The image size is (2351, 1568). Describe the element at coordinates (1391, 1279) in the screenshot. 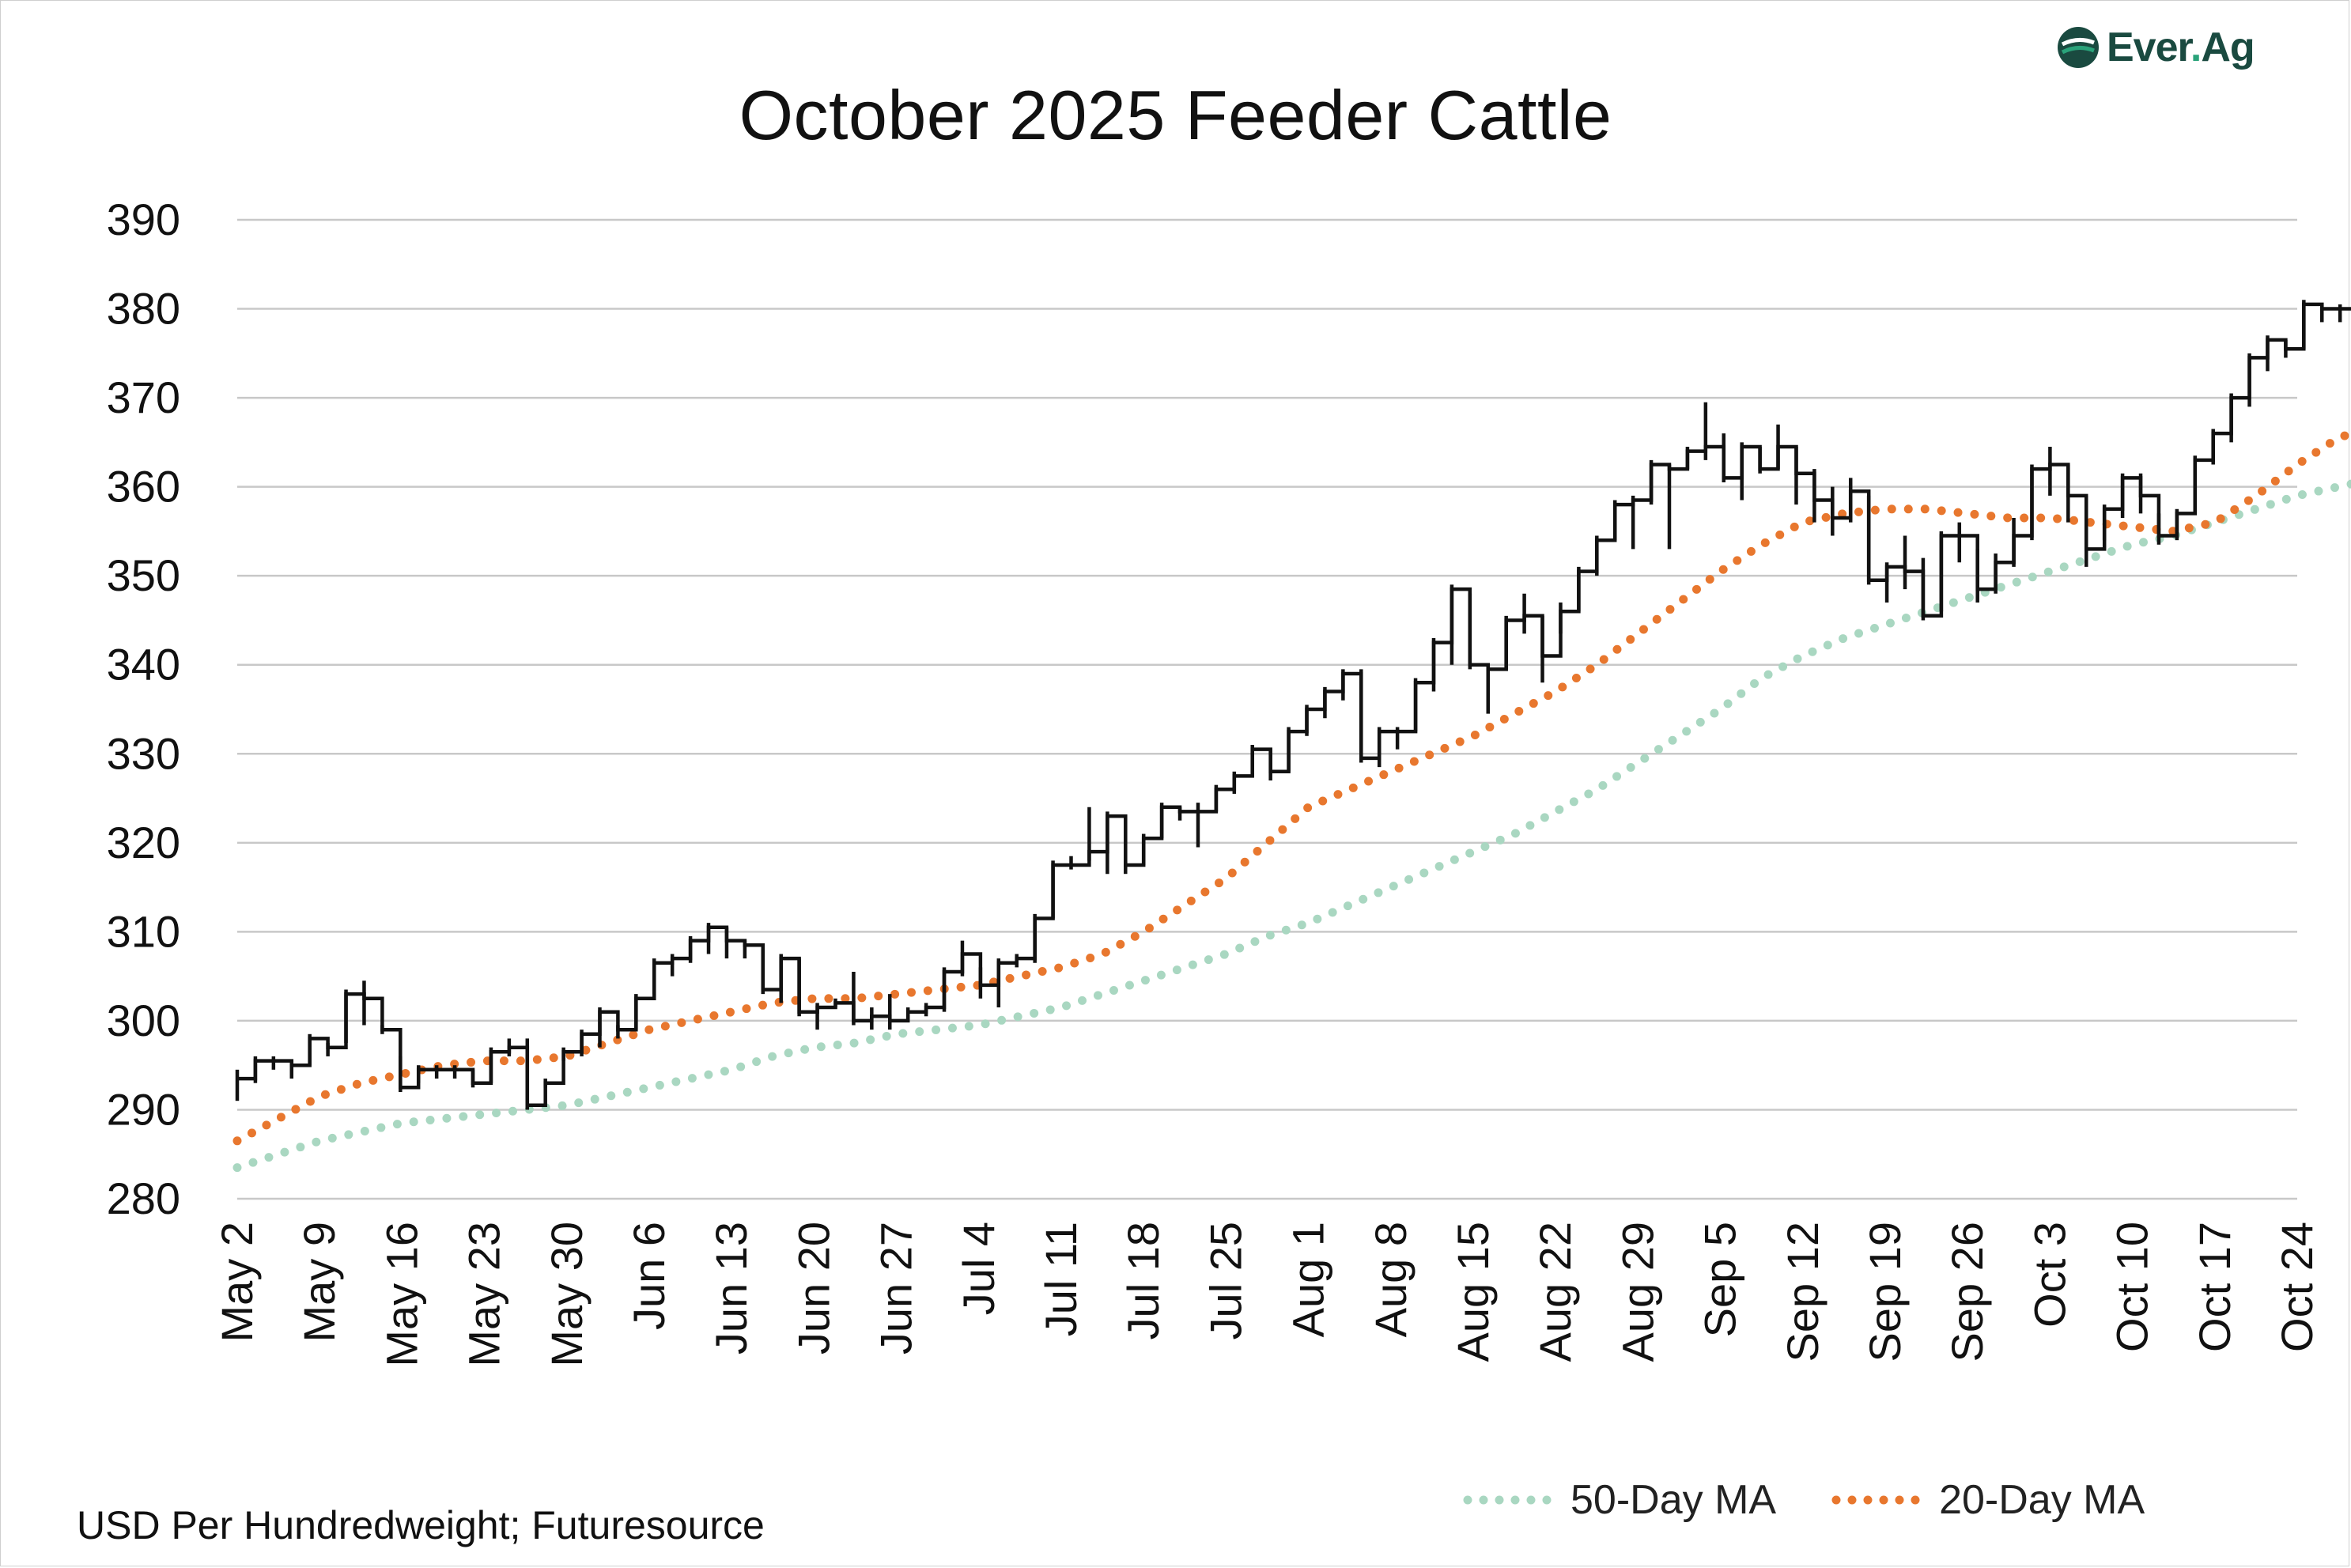

I see `x-tick-label: Aug 8` at that location.